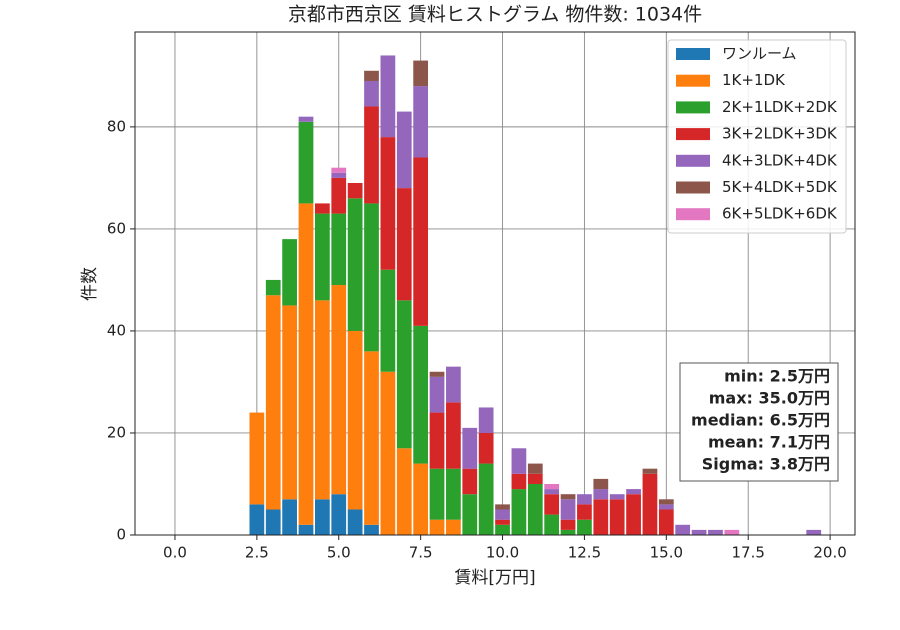  Describe the element at coordinates (759, 54) in the screenshot. I see `legend-label: ワンルーム` at that location.